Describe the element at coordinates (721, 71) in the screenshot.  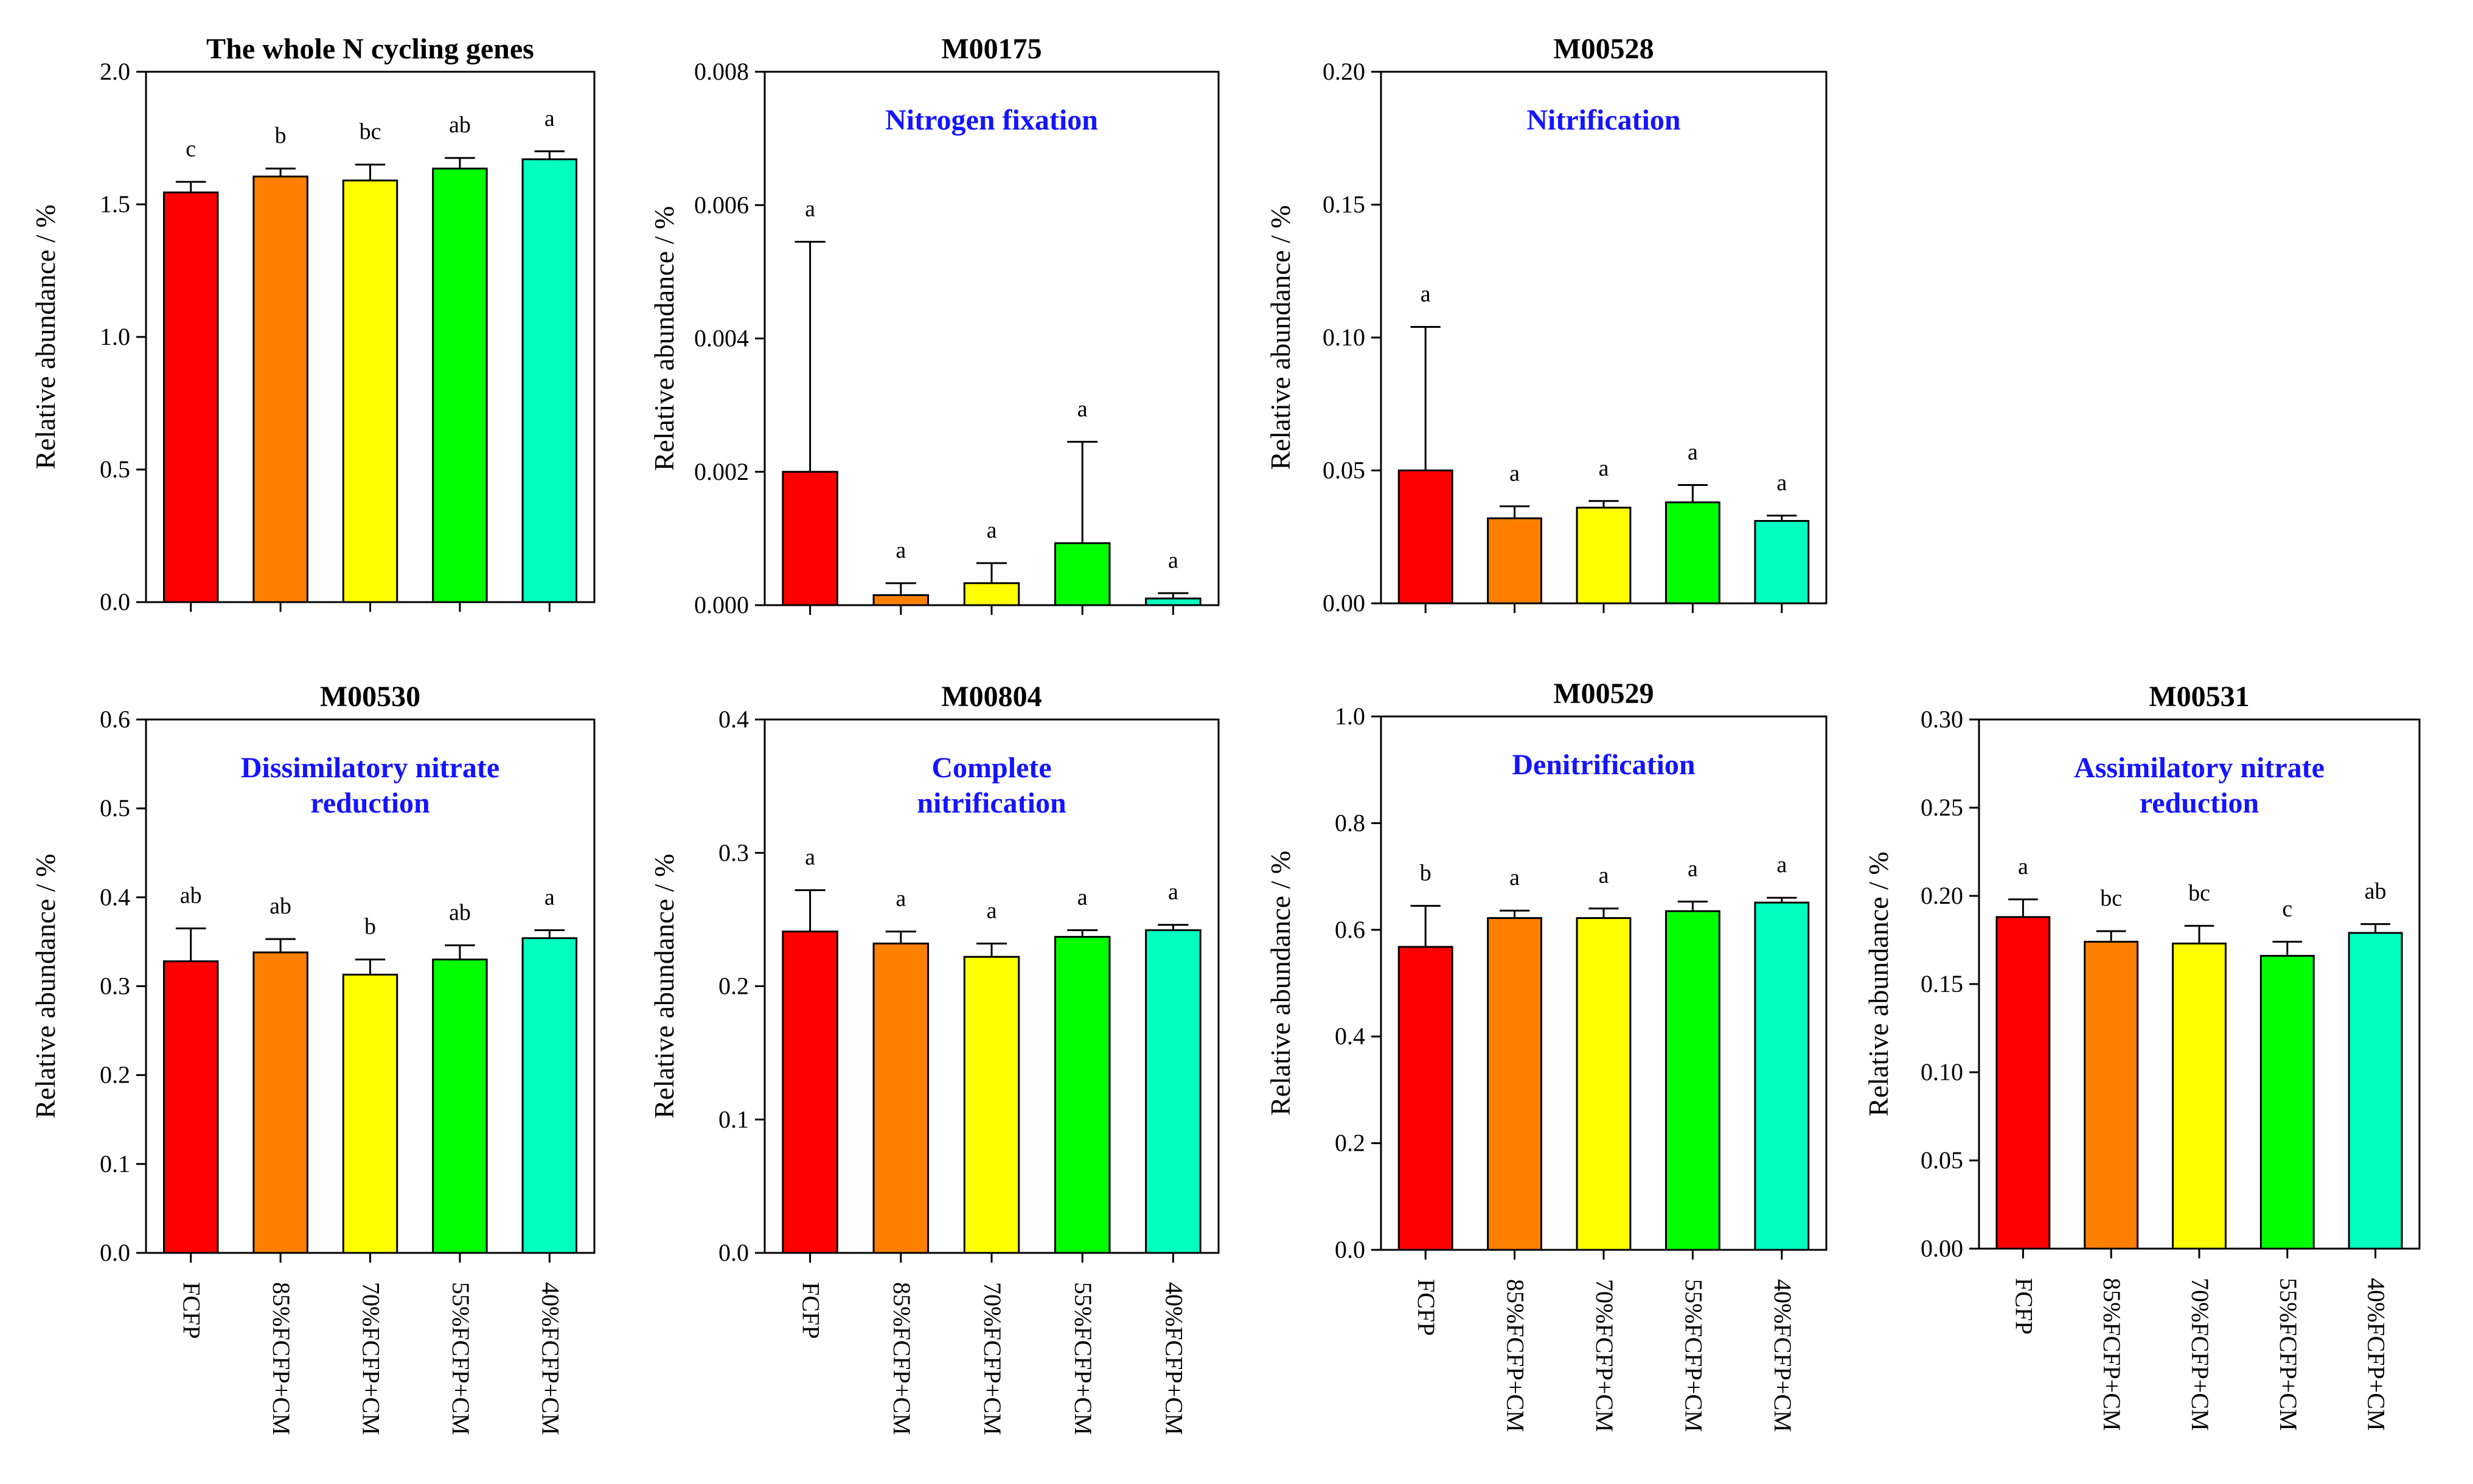
I see `y-tick-label: 0.008` at that location.